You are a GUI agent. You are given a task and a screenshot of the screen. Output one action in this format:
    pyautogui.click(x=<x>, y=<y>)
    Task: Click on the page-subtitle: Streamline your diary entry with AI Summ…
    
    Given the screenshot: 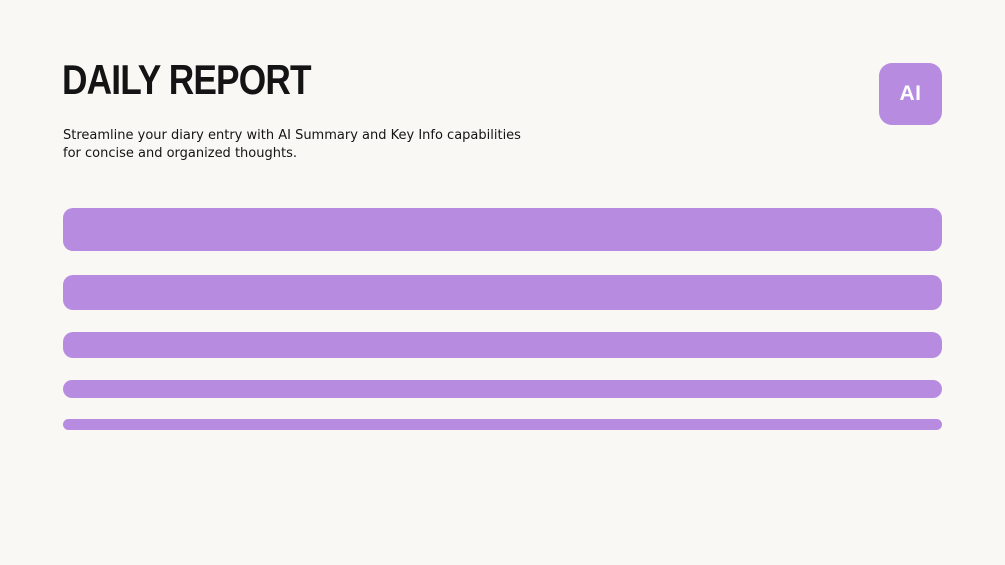 What is the action you would take?
    pyautogui.click(x=292, y=144)
    